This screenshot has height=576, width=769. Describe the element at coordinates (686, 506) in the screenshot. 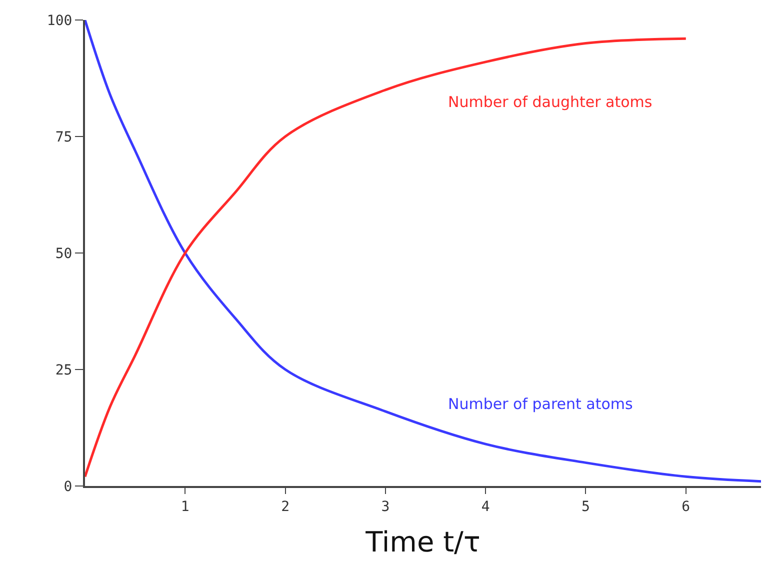

I see `x-tick-label: 6` at that location.